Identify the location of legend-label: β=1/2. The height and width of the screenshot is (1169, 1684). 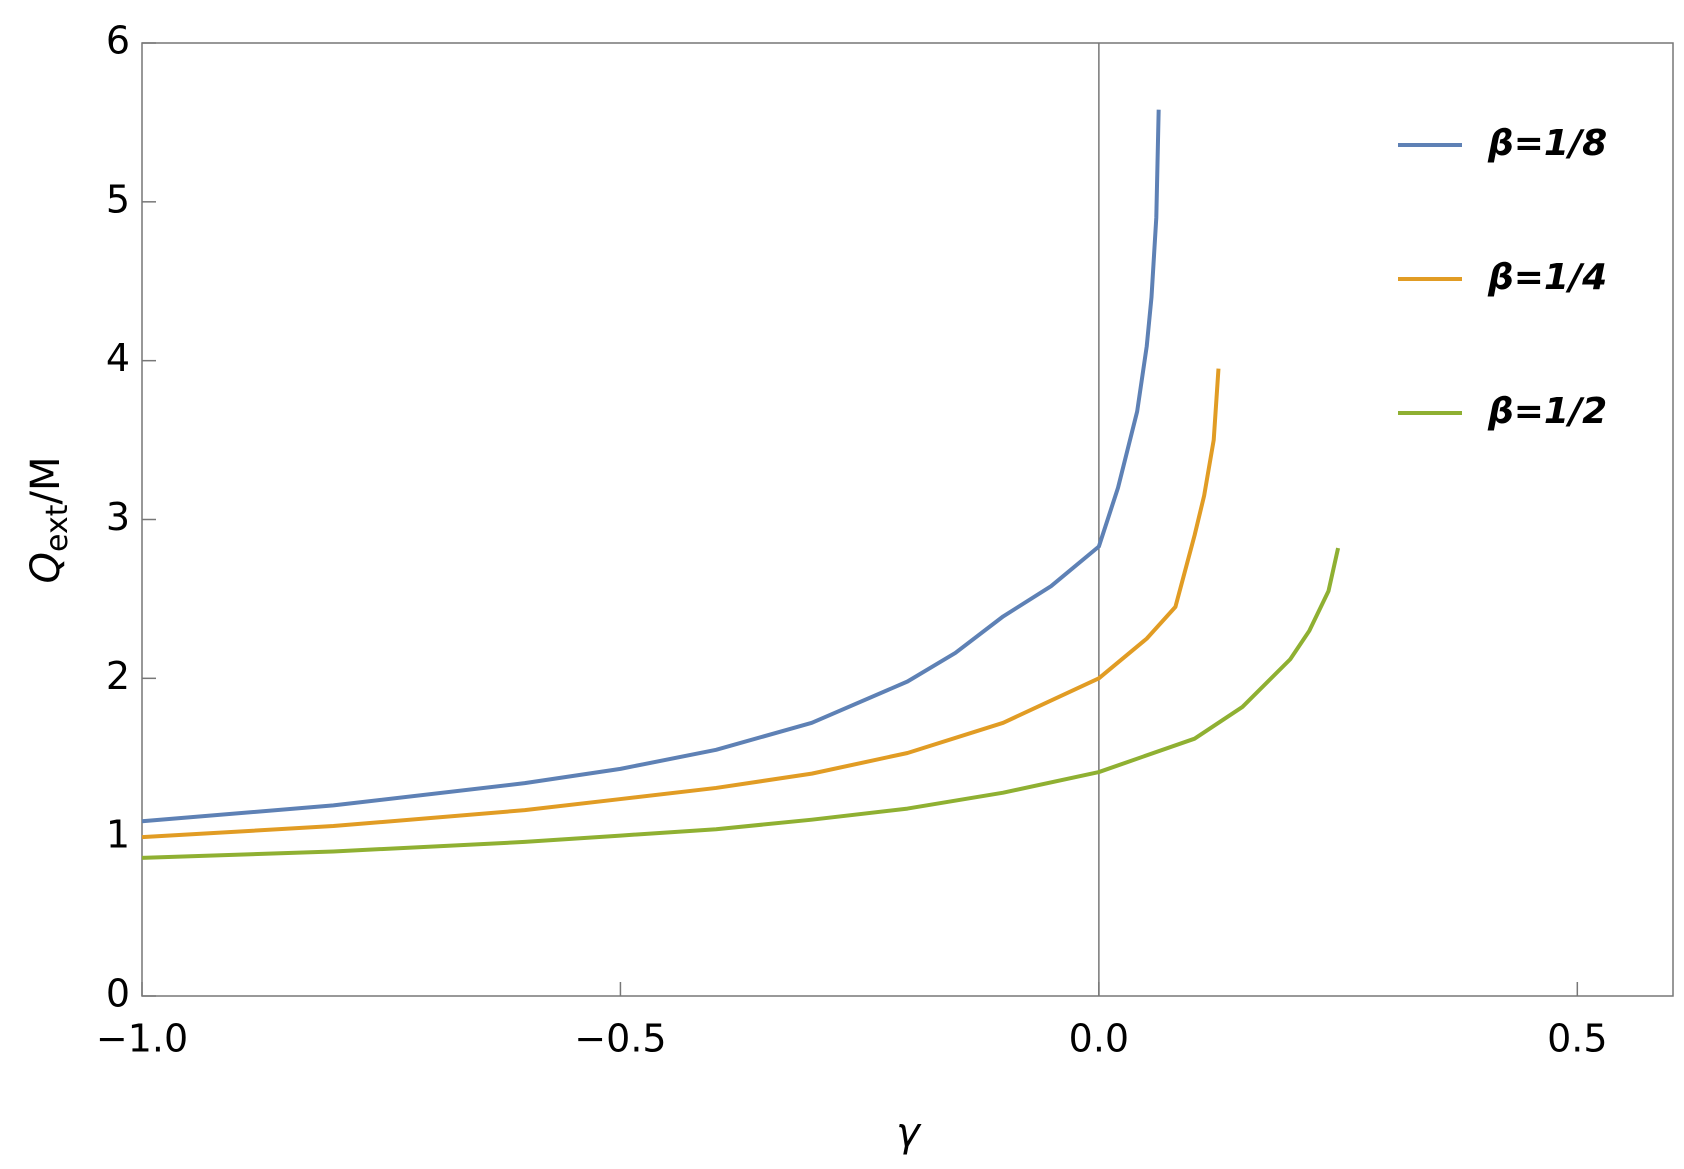
(1547, 411).